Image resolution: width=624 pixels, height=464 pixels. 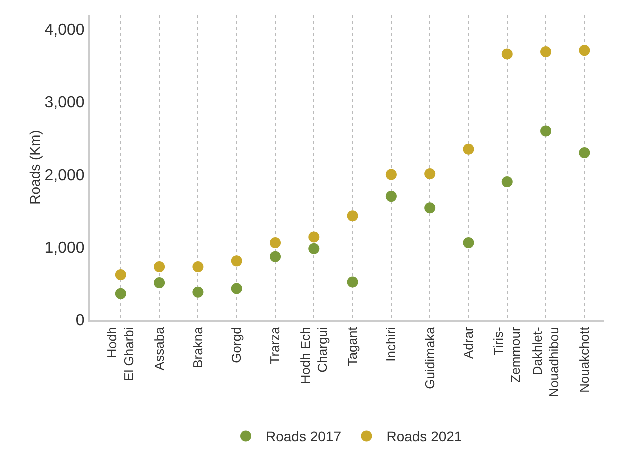 What do you see at coordinates (507, 354) in the screenshot?
I see `x-tick-label: Tiris- Zemmour` at bounding box center [507, 354].